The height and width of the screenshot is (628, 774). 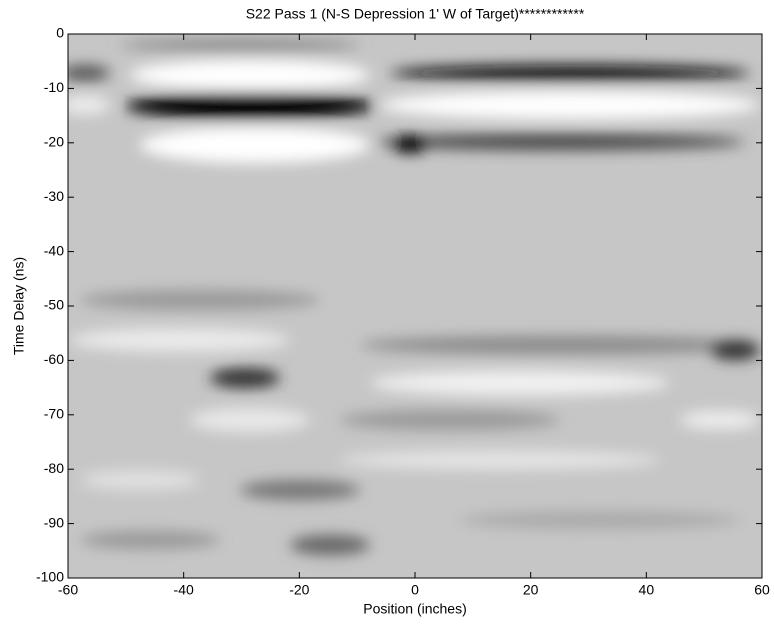 I want to click on x-axis-label: Position (inches), so click(x=415, y=609).